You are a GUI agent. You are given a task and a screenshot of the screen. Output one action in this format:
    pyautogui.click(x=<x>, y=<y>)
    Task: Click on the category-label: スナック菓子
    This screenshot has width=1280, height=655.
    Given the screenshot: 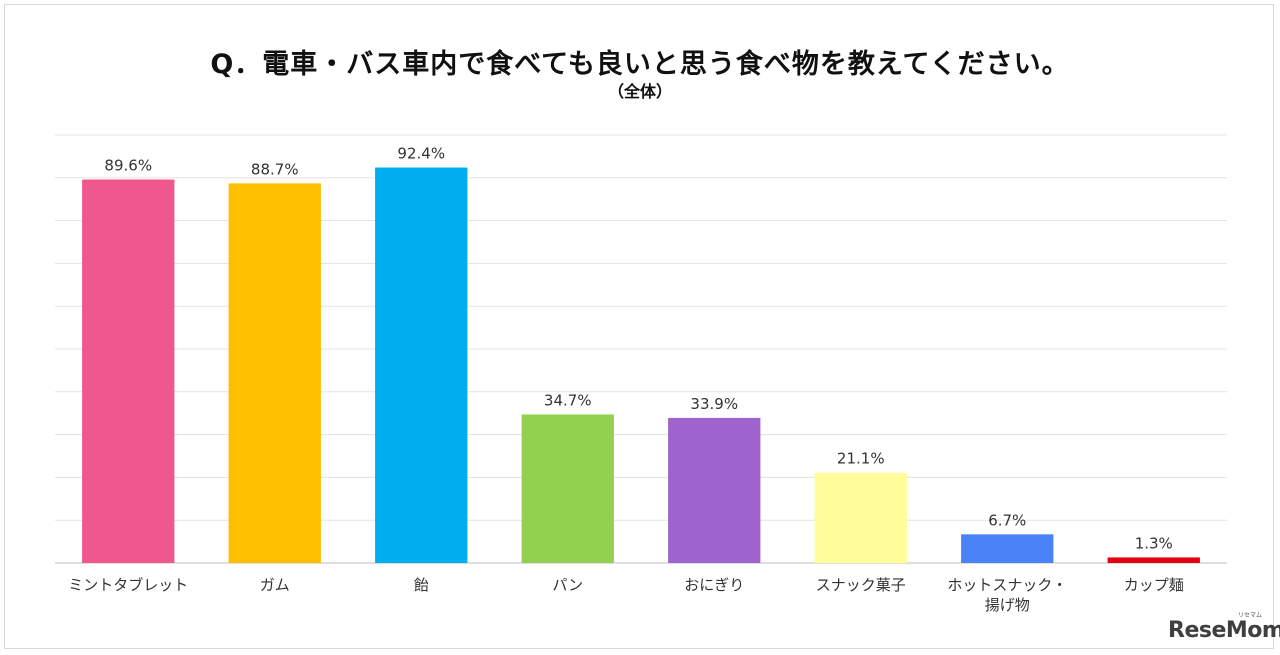 What is the action you would take?
    pyautogui.click(x=861, y=585)
    